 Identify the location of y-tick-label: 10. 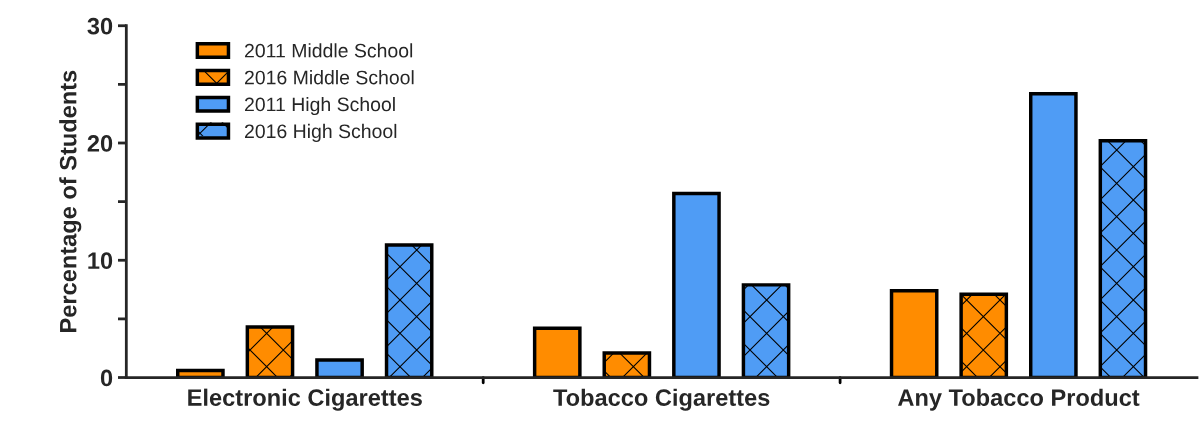
(100, 261).